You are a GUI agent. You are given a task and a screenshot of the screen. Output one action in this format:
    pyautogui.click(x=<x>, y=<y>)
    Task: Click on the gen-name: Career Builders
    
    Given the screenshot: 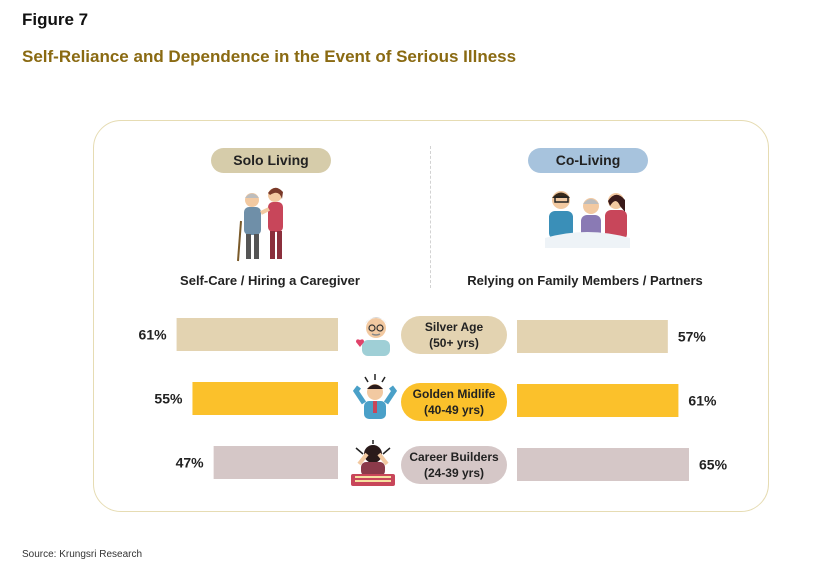 What is the action you would take?
    pyautogui.click(x=454, y=457)
    